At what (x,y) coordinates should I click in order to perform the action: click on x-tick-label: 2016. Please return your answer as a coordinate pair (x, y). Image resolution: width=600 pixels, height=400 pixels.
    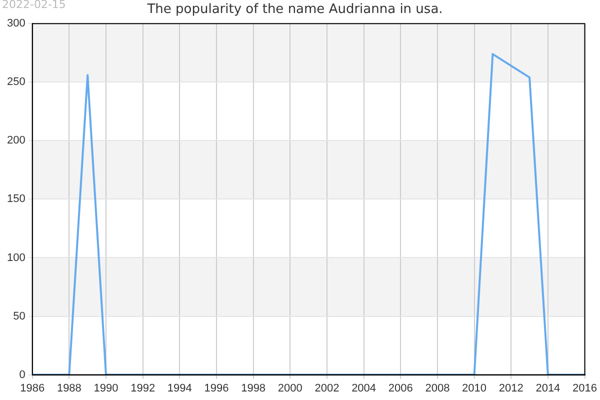
    Looking at the image, I should click on (585, 388).